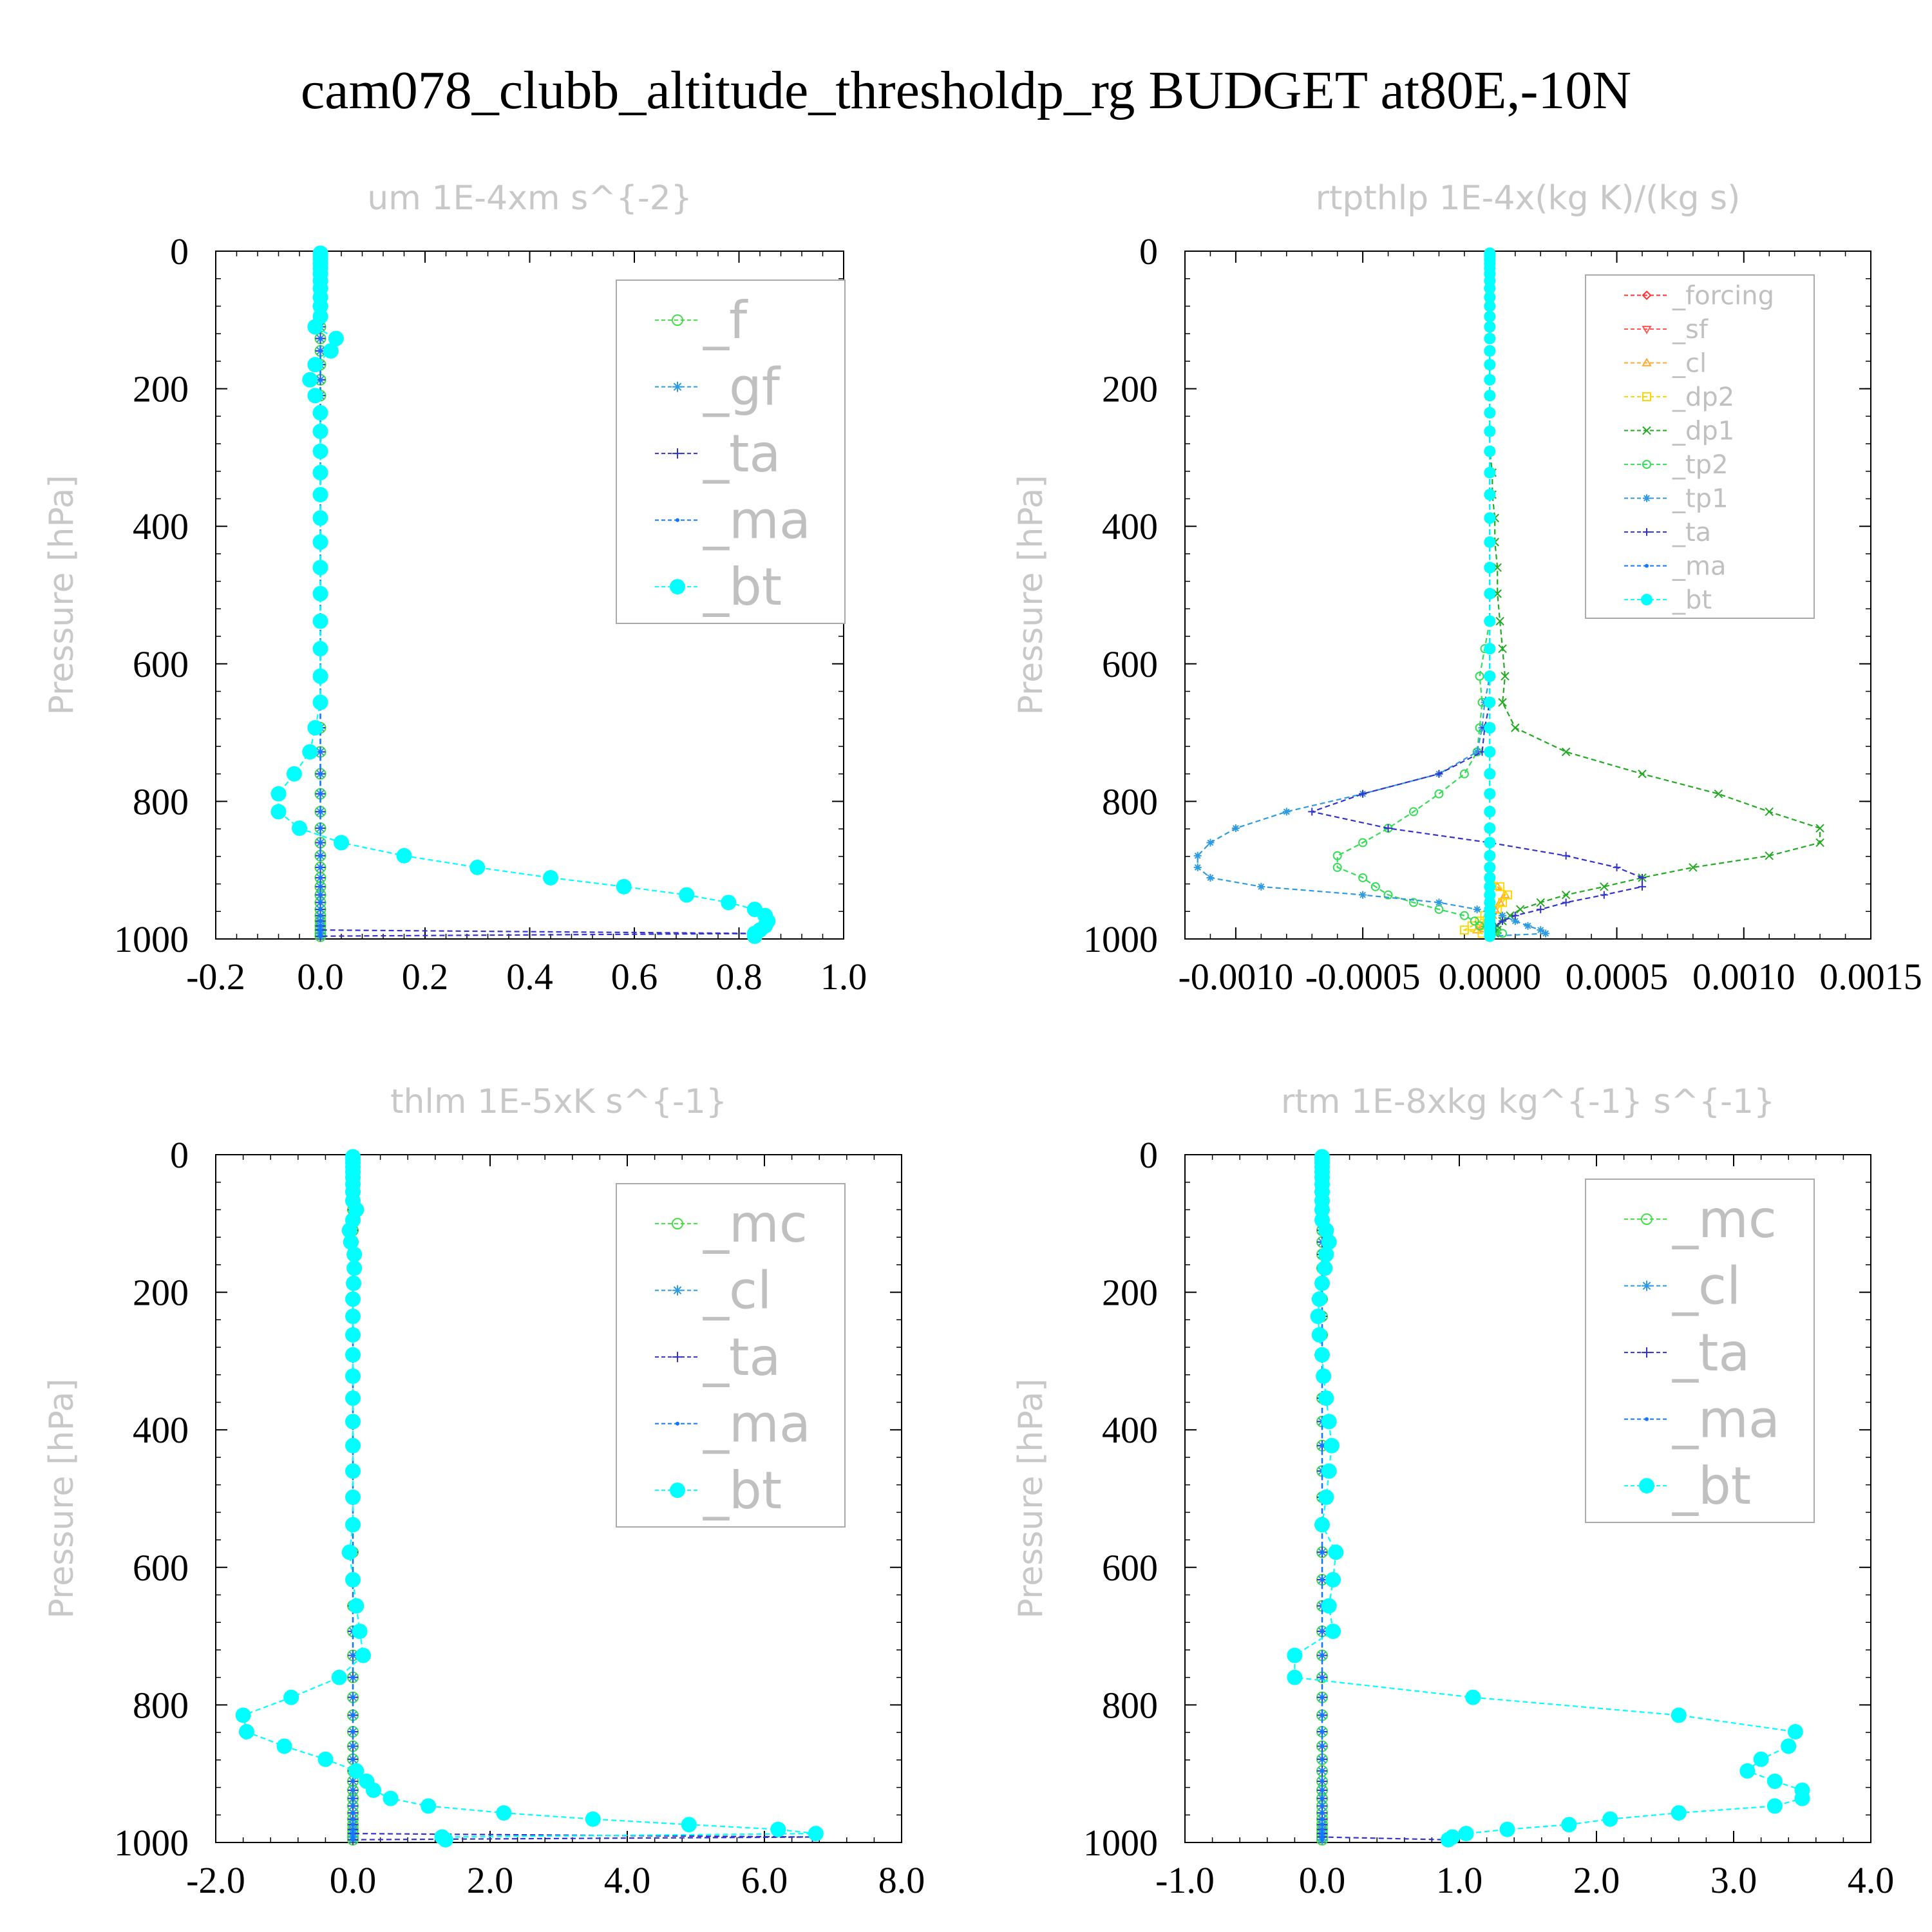  I want to click on legend-label: _bt, so click(1711, 1486).